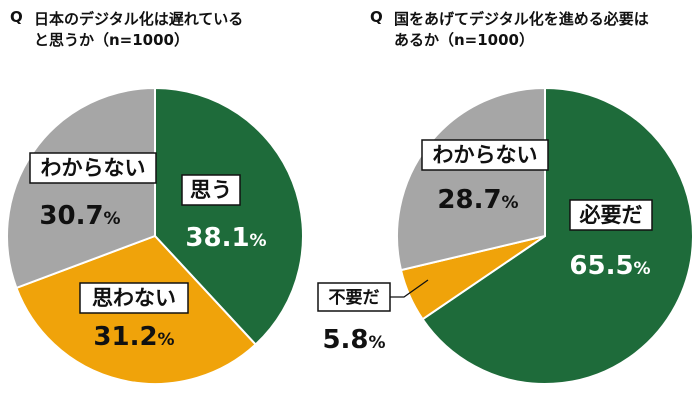  Describe the element at coordinates (353, 340) in the screenshot. I see `slice-value: 5.8%` at that location.